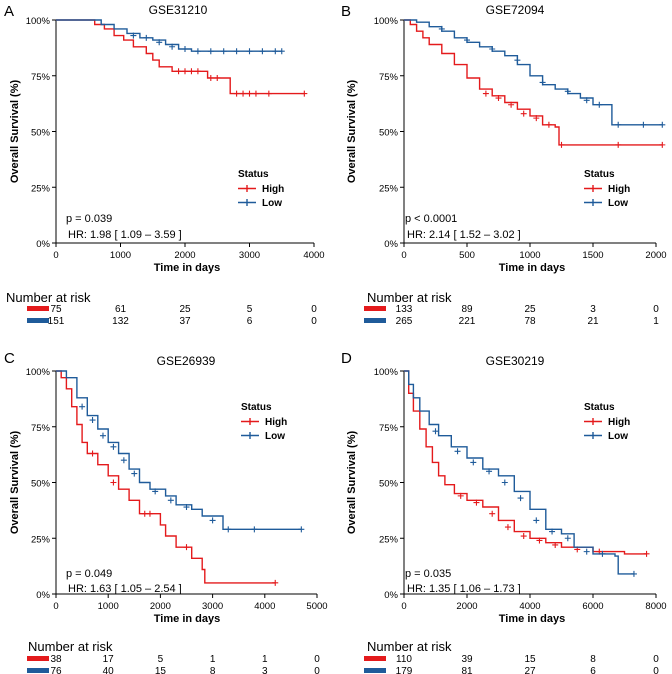 The width and height of the screenshot is (672, 674). What do you see at coordinates (256, 407) in the screenshot?
I see `legend-title: Status` at bounding box center [256, 407].